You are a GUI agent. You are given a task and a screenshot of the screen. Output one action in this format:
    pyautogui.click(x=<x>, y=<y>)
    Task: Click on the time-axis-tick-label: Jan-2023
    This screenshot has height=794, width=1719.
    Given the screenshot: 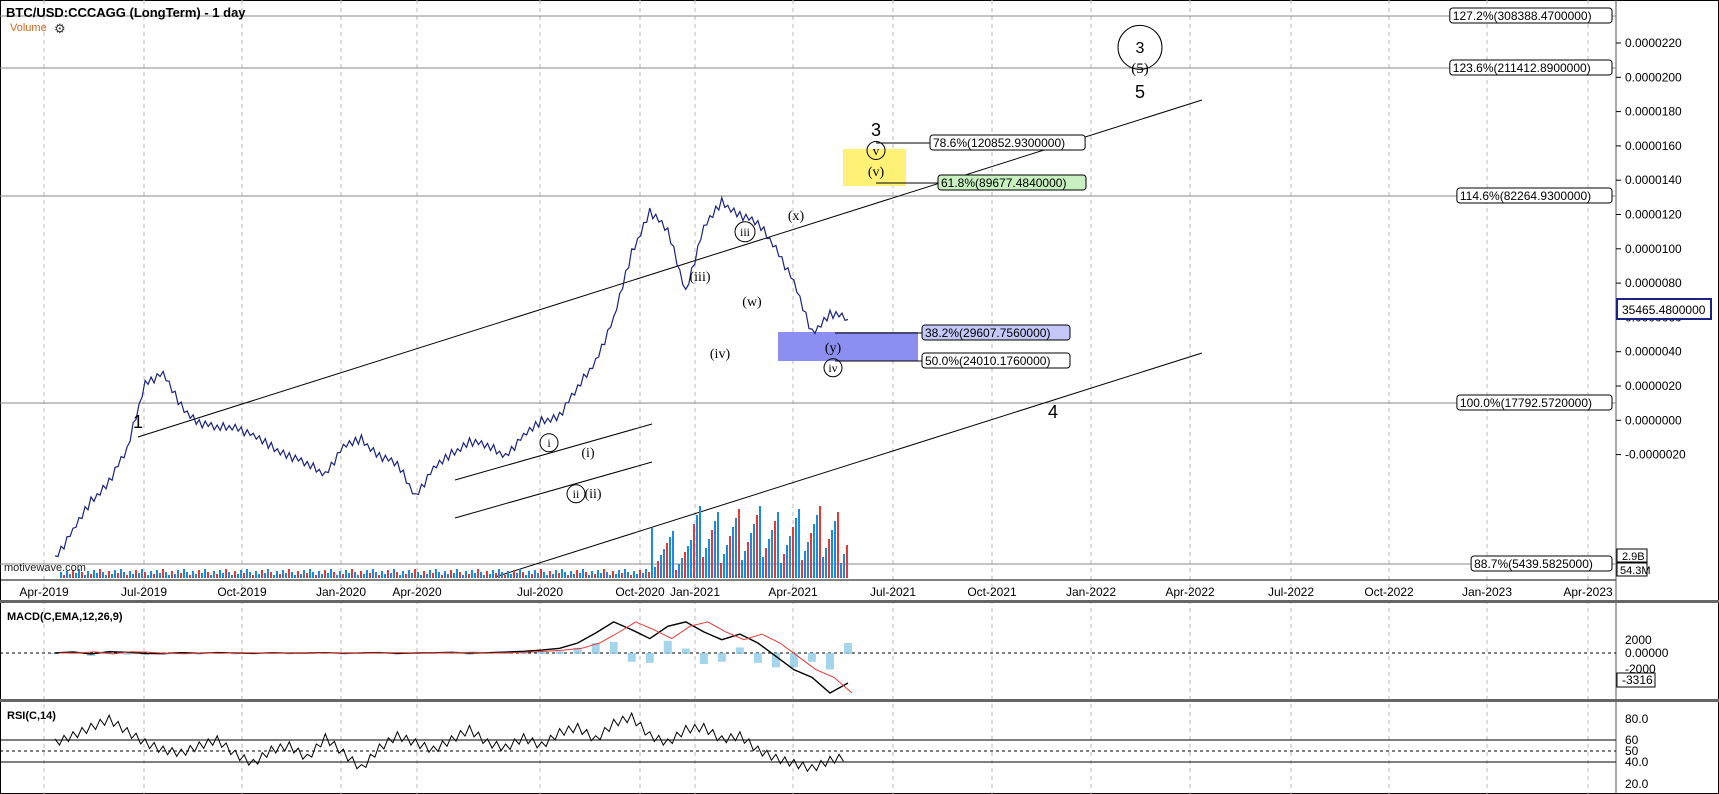 What is the action you would take?
    pyautogui.click(x=1487, y=592)
    